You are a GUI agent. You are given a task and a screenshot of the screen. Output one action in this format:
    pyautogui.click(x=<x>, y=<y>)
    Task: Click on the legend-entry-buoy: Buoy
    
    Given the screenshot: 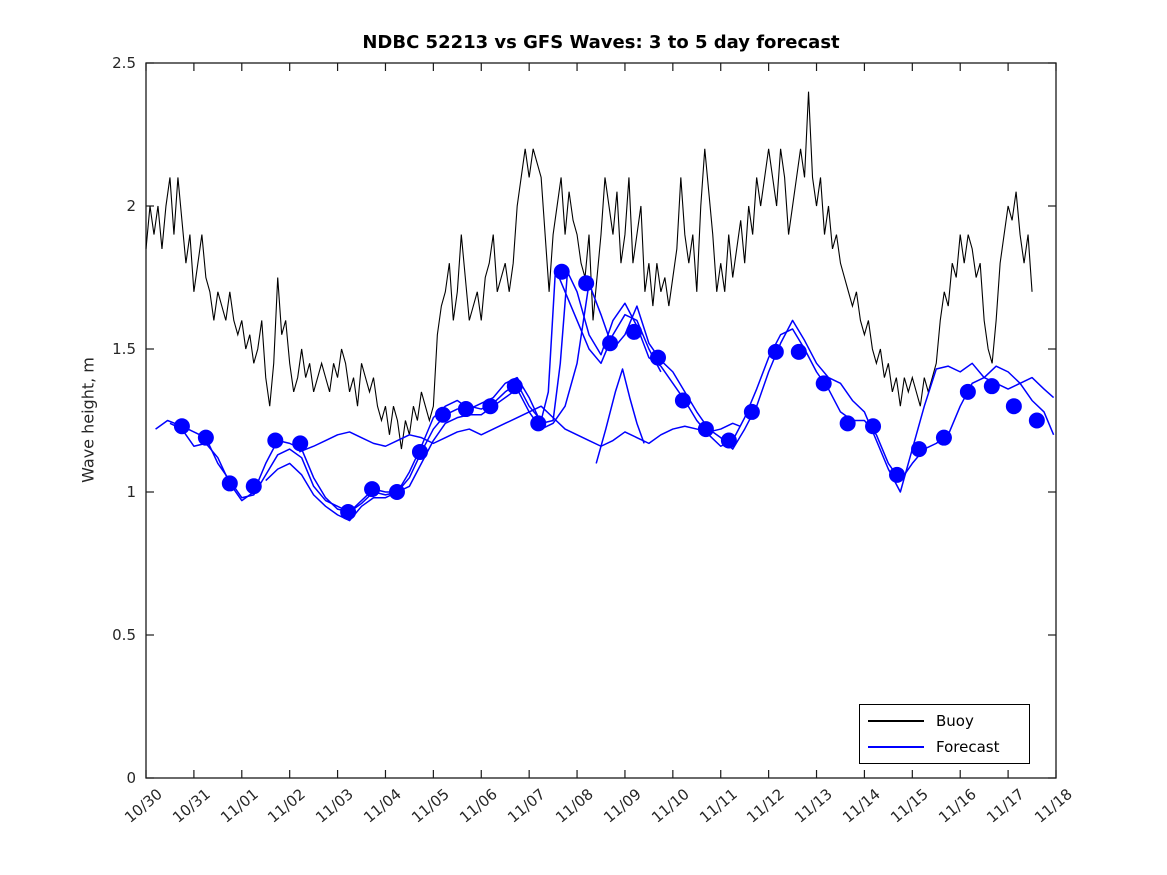 What is the action you would take?
    pyautogui.click(x=944, y=721)
    